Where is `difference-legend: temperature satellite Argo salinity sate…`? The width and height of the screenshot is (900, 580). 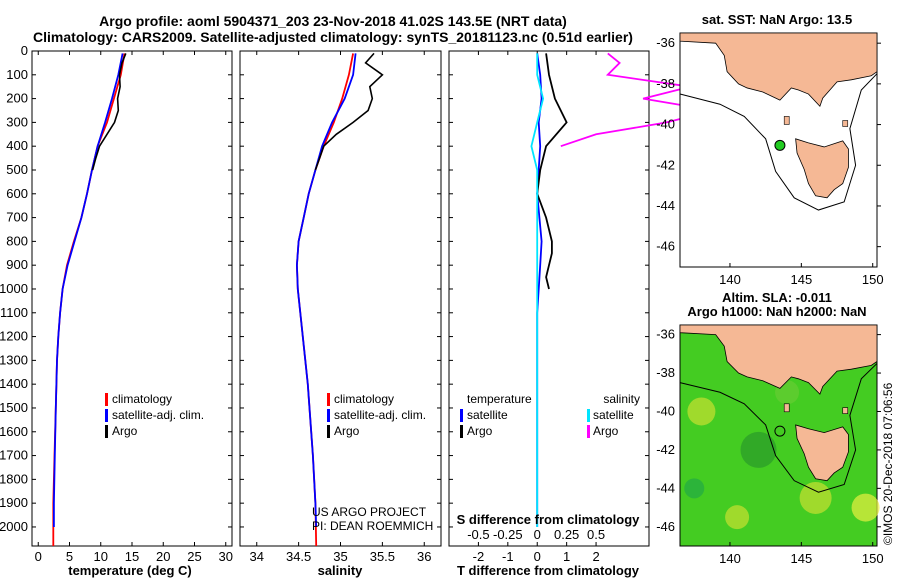
difference-legend: temperature satellite Argo salinity sate… is located at coordinates (550, 415).